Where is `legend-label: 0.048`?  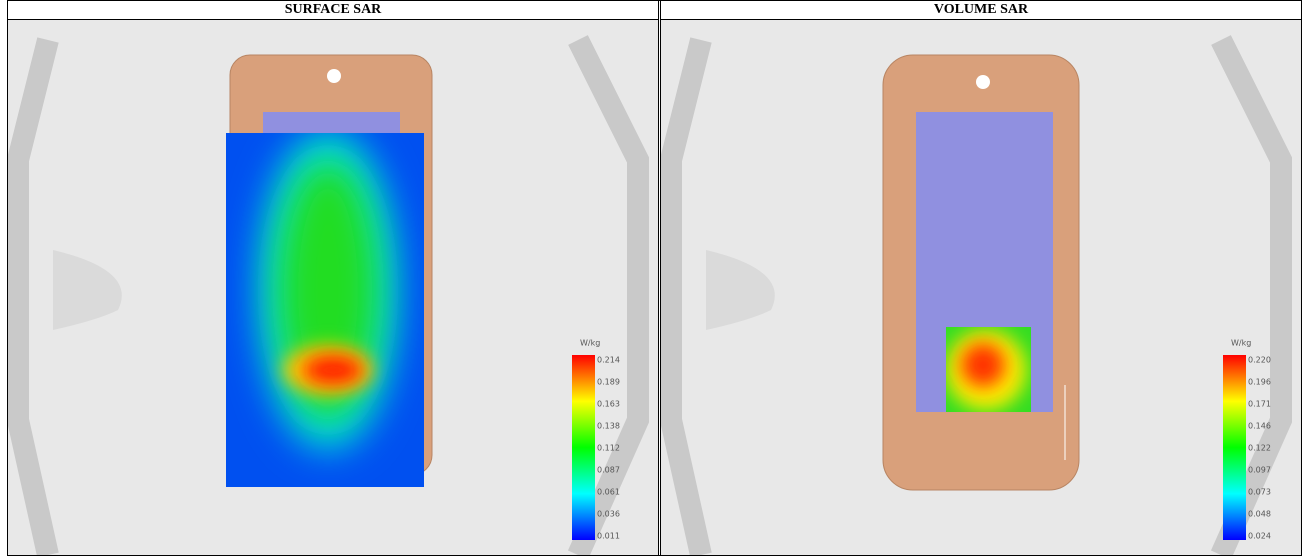
legend-label: 0.048 is located at coordinates (1259, 514).